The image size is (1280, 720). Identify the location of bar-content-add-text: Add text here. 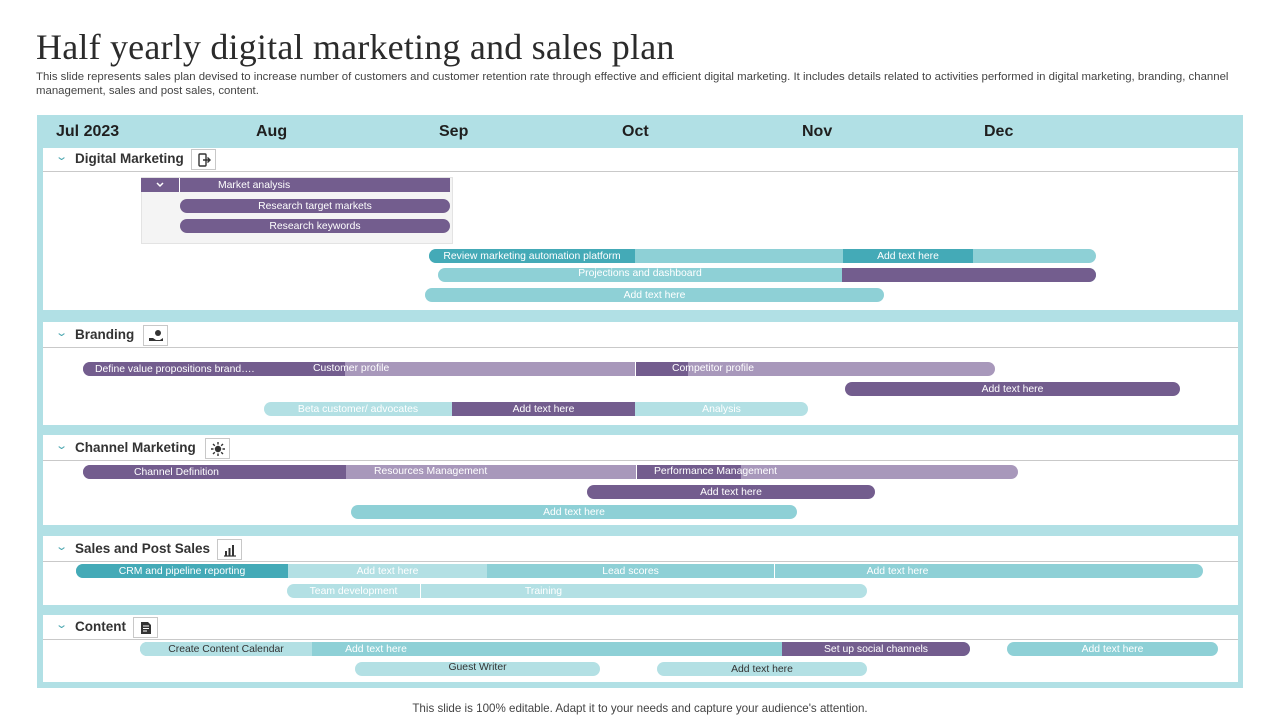
(1112, 649).